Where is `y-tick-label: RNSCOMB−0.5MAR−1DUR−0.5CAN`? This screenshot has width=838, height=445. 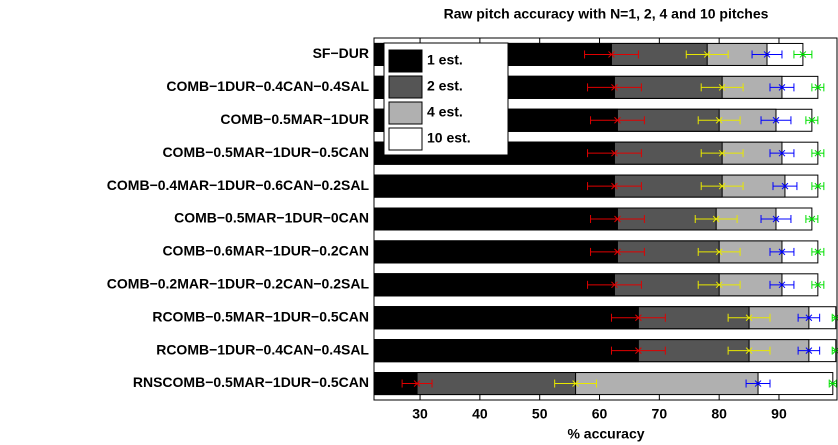
y-tick-label: RNSCOMB−0.5MAR−1DUR−0.5CAN is located at coordinates (251, 382).